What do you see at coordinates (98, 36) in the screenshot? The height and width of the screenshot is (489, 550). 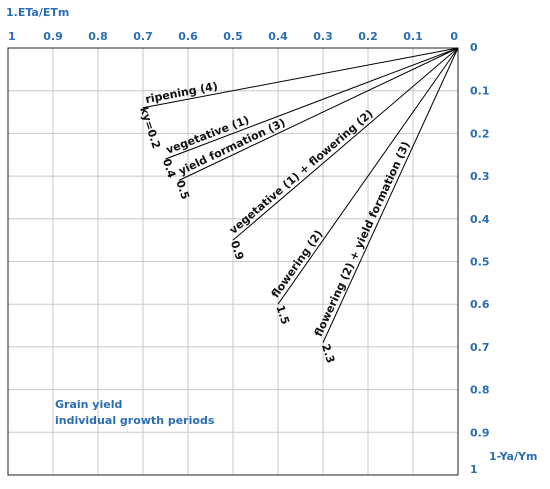 I see `x-tick-label: 0.8` at bounding box center [98, 36].